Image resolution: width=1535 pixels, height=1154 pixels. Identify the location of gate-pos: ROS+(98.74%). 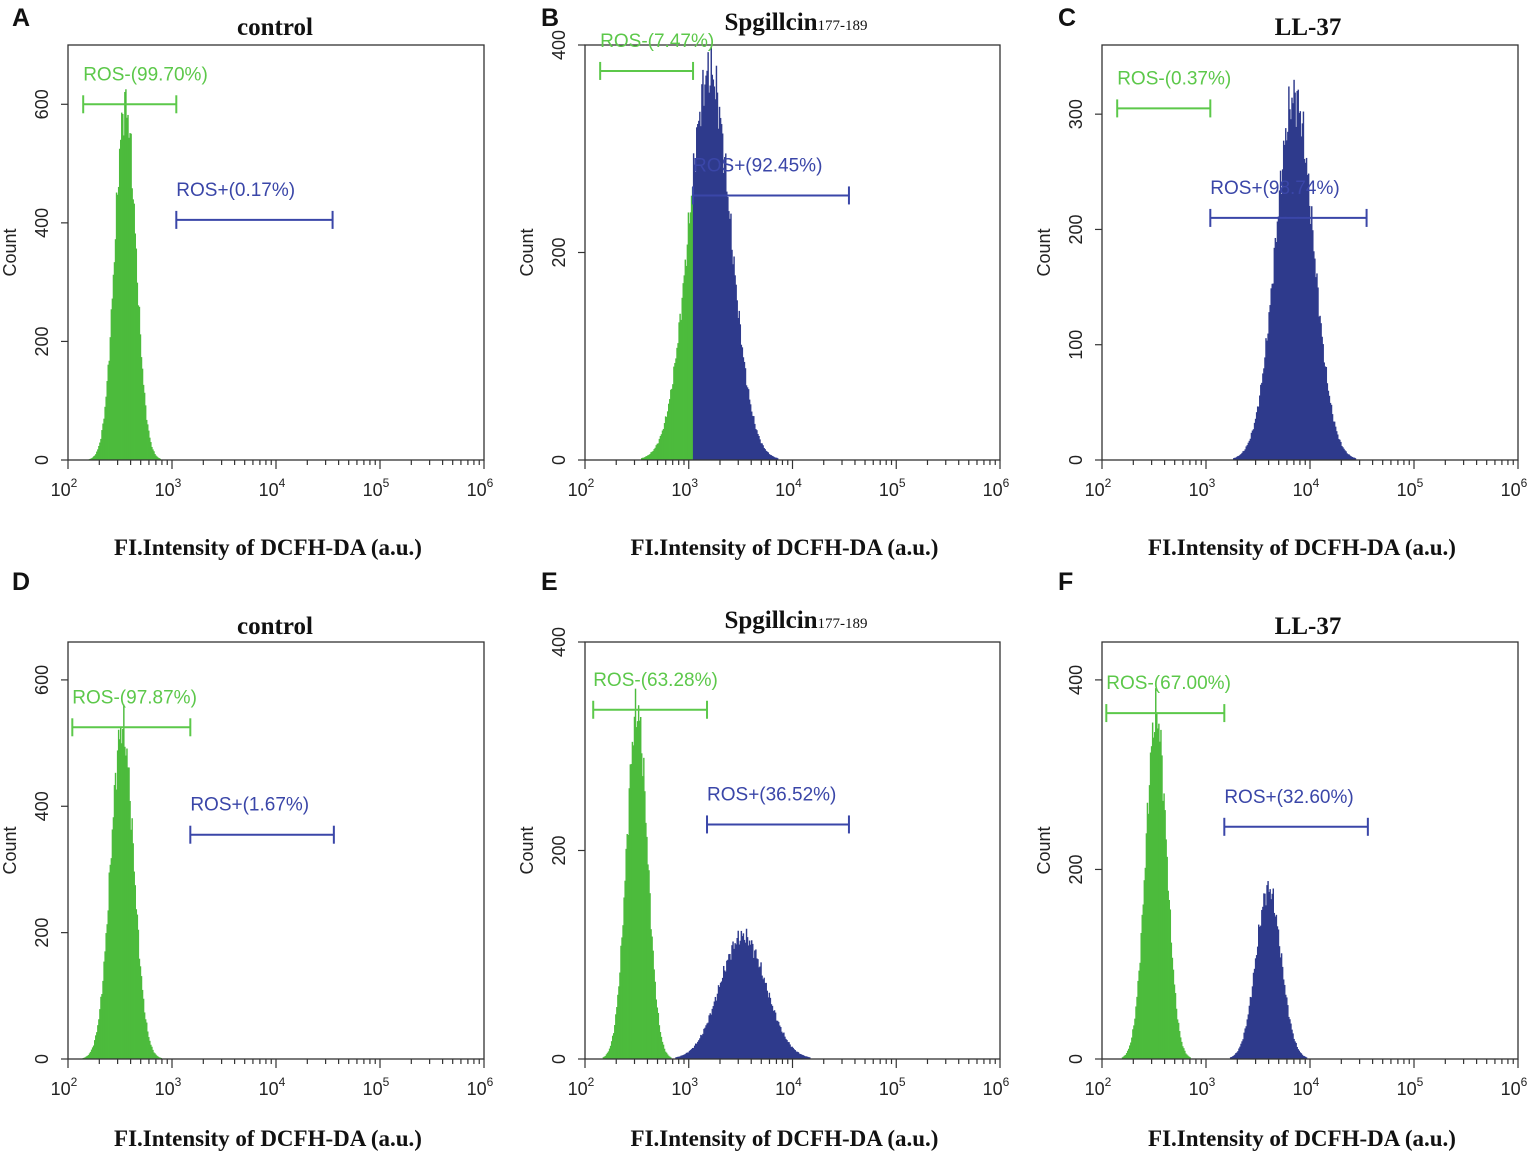
(1288, 202).